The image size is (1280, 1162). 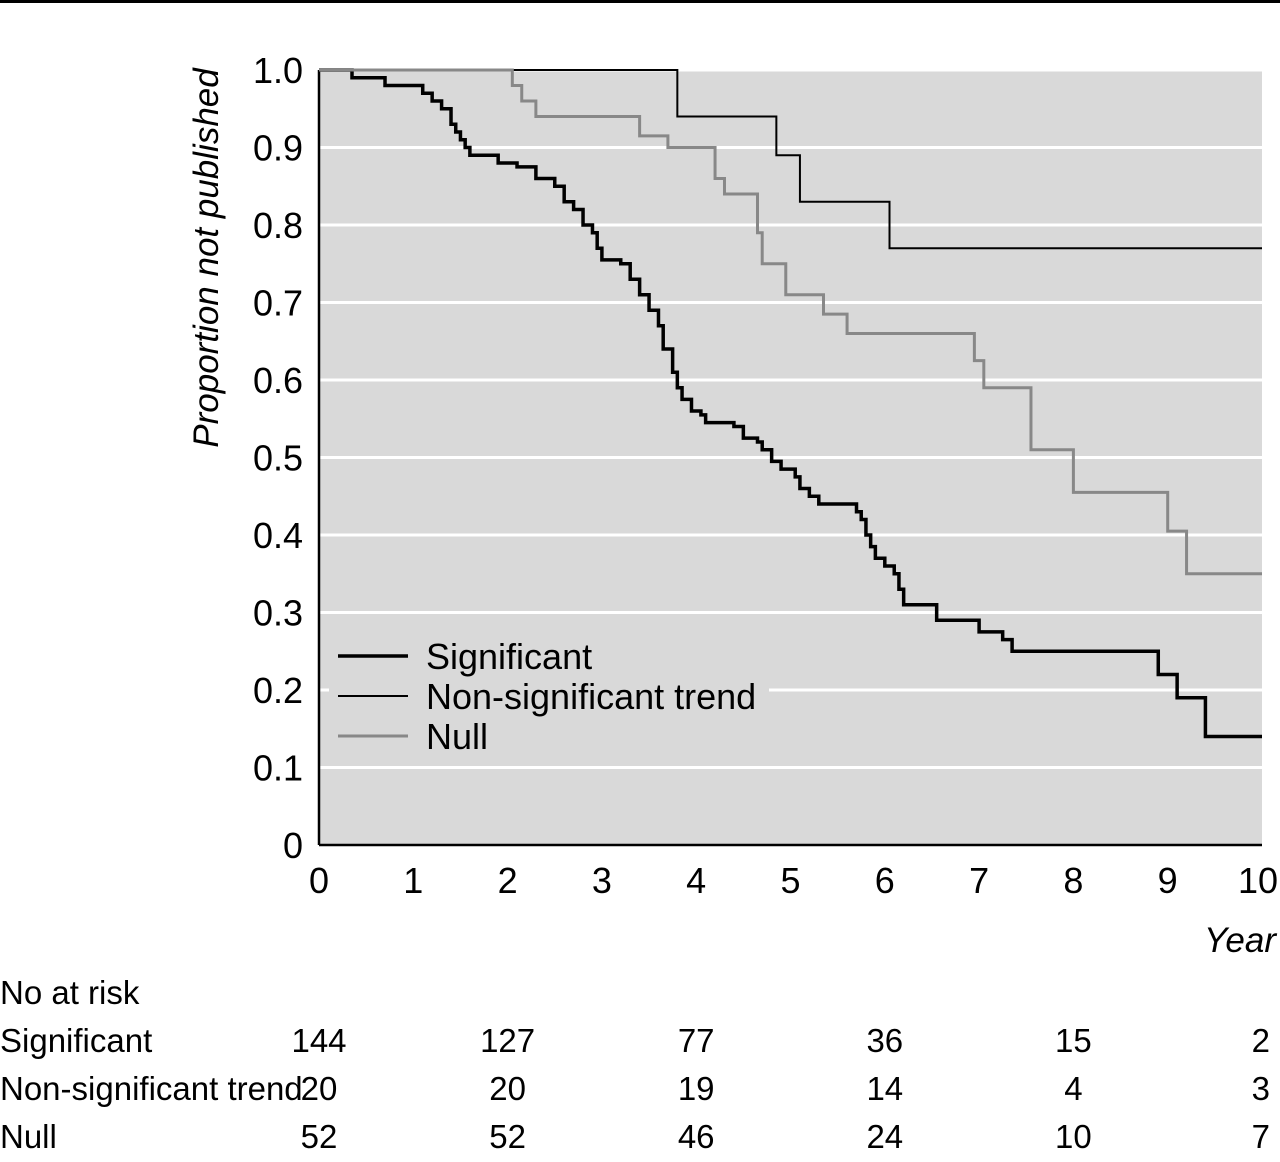 I want to click on risk-row: Null 52 52 46 24 10 7, so click(x=640, y=1140).